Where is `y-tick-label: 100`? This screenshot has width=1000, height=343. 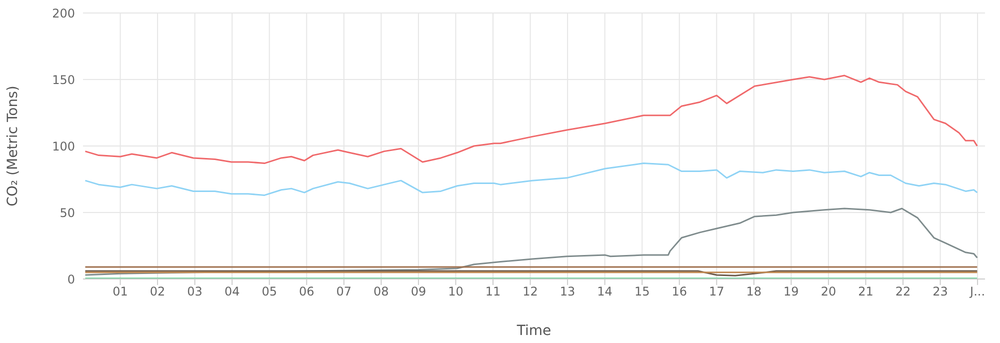 y-tick-label: 100 is located at coordinates (63, 146).